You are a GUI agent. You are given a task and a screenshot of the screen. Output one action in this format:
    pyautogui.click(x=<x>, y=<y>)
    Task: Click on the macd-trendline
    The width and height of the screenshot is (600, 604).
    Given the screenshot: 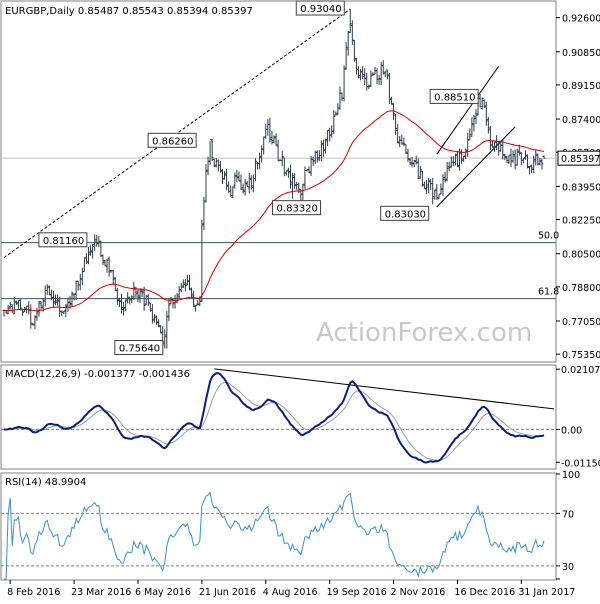 What is the action you would take?
    pyautogui.click(x=384, y=389)
    